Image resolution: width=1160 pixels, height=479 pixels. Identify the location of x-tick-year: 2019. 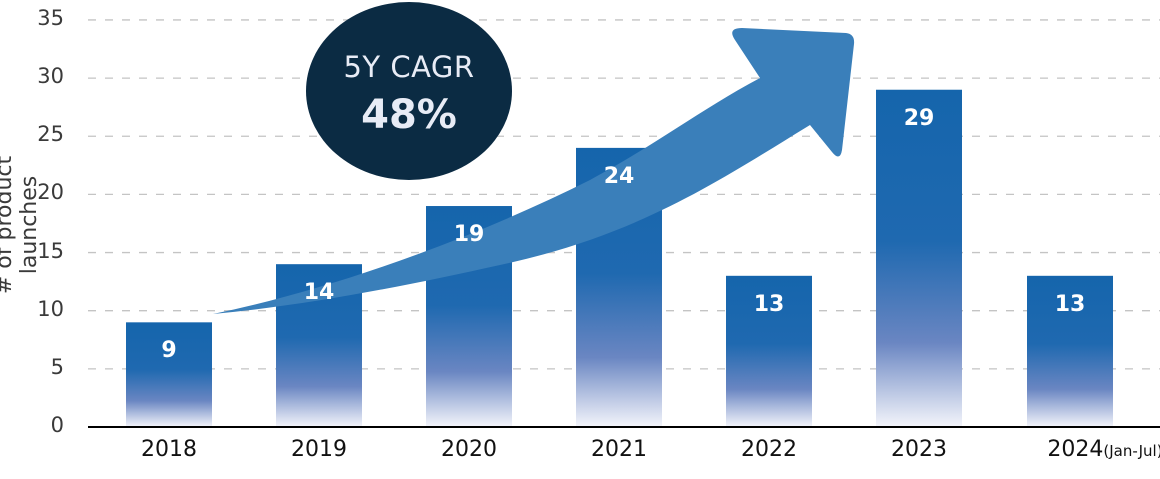
(319, 449).